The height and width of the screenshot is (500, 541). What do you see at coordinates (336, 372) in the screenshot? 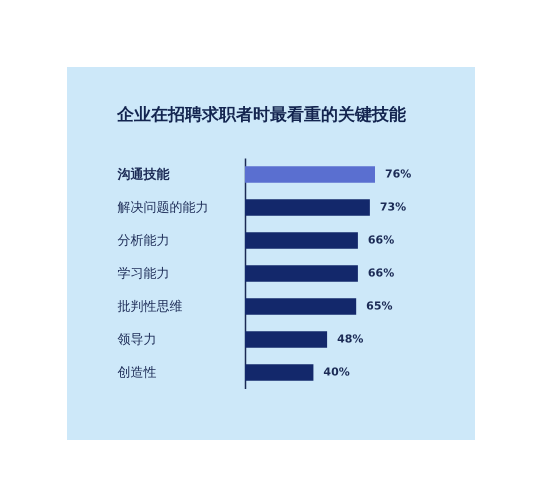
I see `data-label: 40%` at bounding box center [336, 372].